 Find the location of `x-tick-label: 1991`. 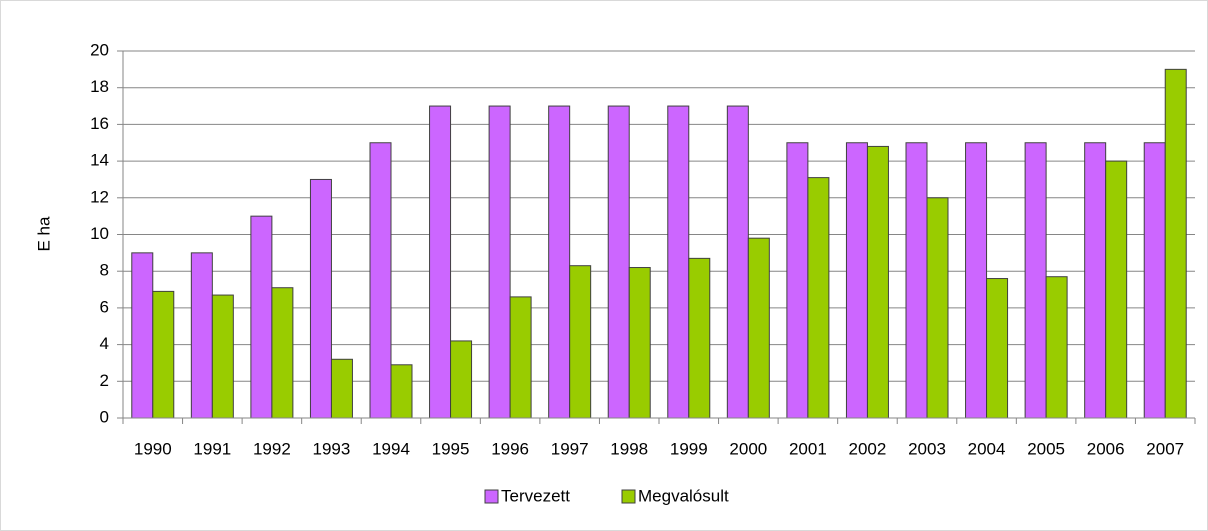

x-tick-label: 1991 is located at coordinates (212, 448).